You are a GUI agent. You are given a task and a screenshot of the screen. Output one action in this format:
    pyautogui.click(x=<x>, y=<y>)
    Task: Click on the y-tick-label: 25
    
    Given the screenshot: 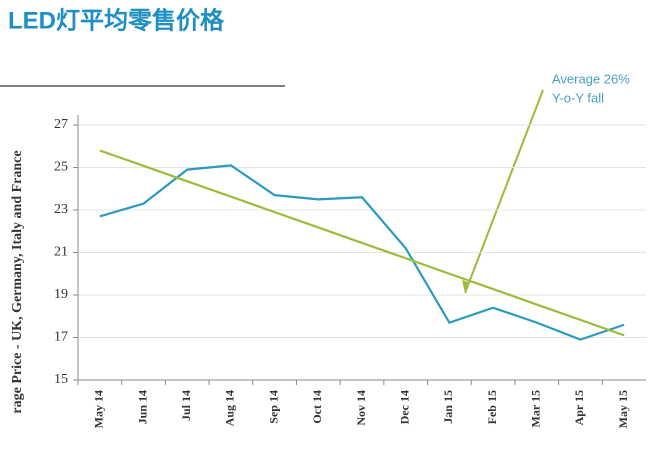 What is the action you would take?
    pyautogui.click(x=61, y=167)
    